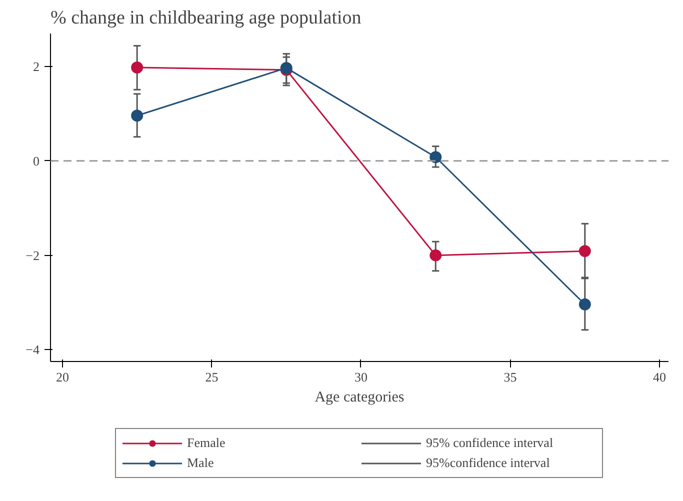 This screenshot has width=683, height=501. What do you see at coordinates (359, 398) in the screenshot?
I see `x-axis-title: Age categories` at bounding box center [359, 398].